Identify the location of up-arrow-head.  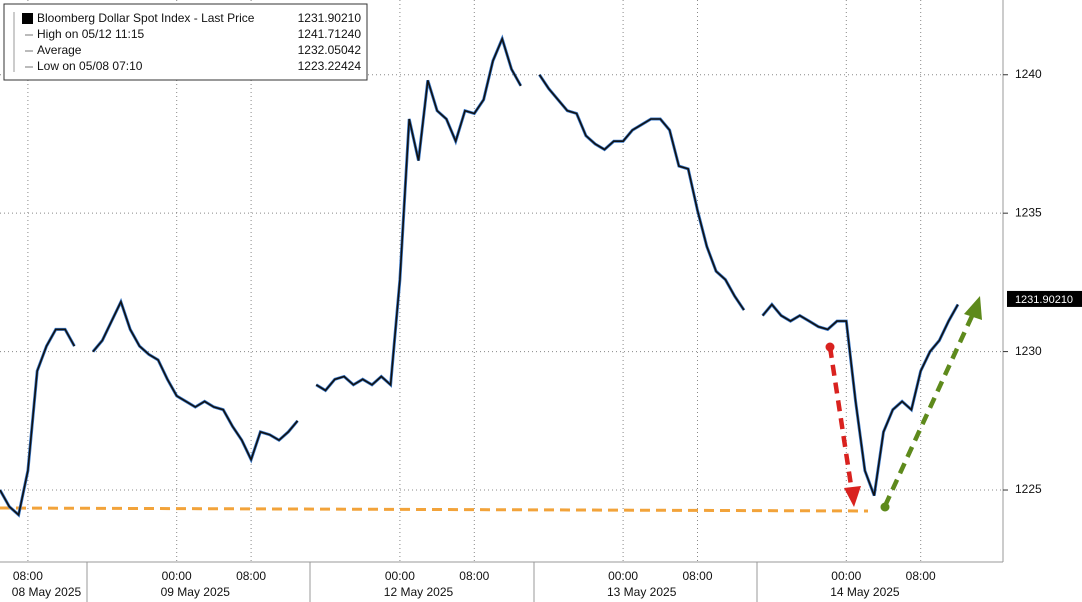
(973, 308).